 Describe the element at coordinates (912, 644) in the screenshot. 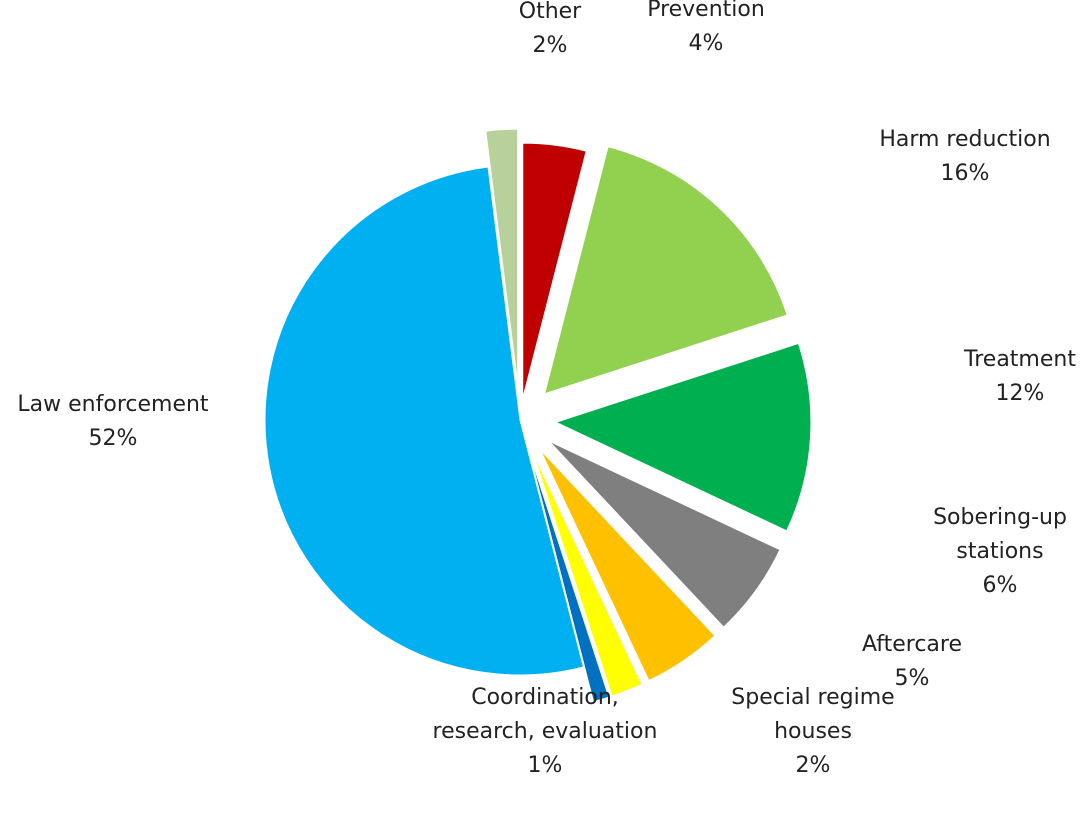

I see `slice-label-line: Aftercare` at that location.